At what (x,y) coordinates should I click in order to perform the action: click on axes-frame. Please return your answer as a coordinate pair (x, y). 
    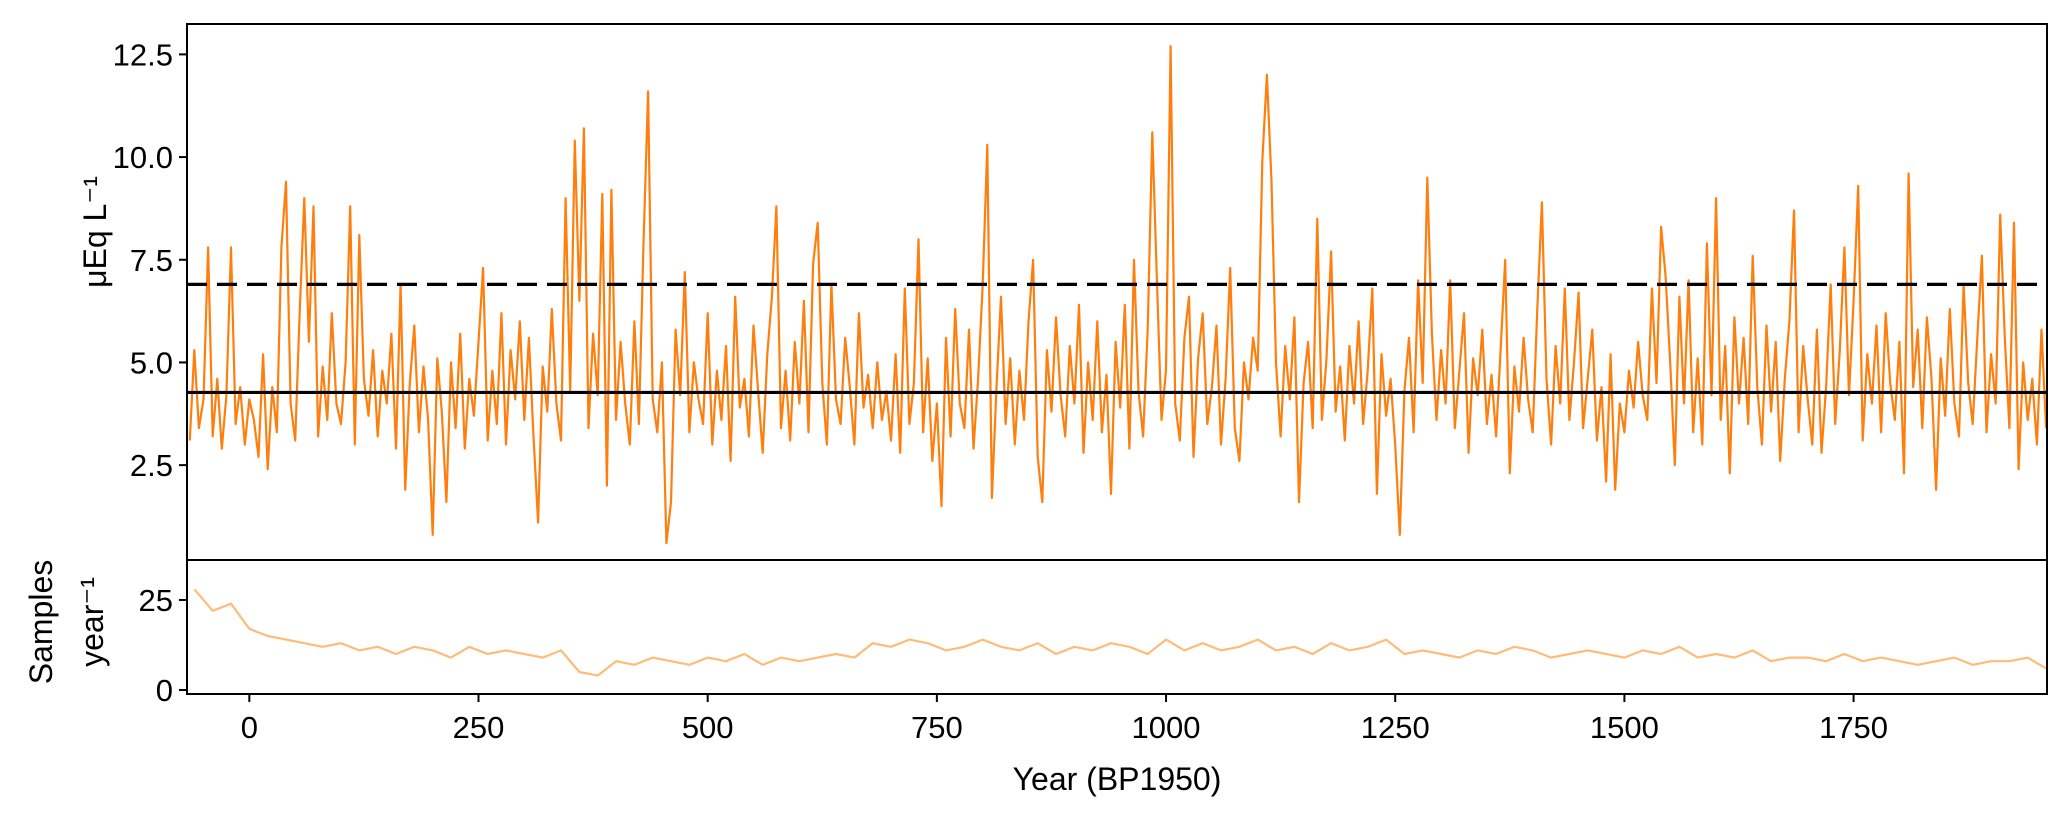
    Looking at the image, I should click on (1117, 627).